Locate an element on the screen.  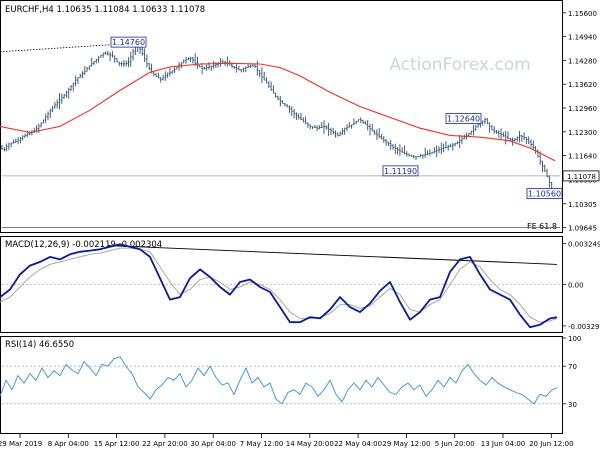
annotation-label: 1.11190 is located at coordinates (400, 171).